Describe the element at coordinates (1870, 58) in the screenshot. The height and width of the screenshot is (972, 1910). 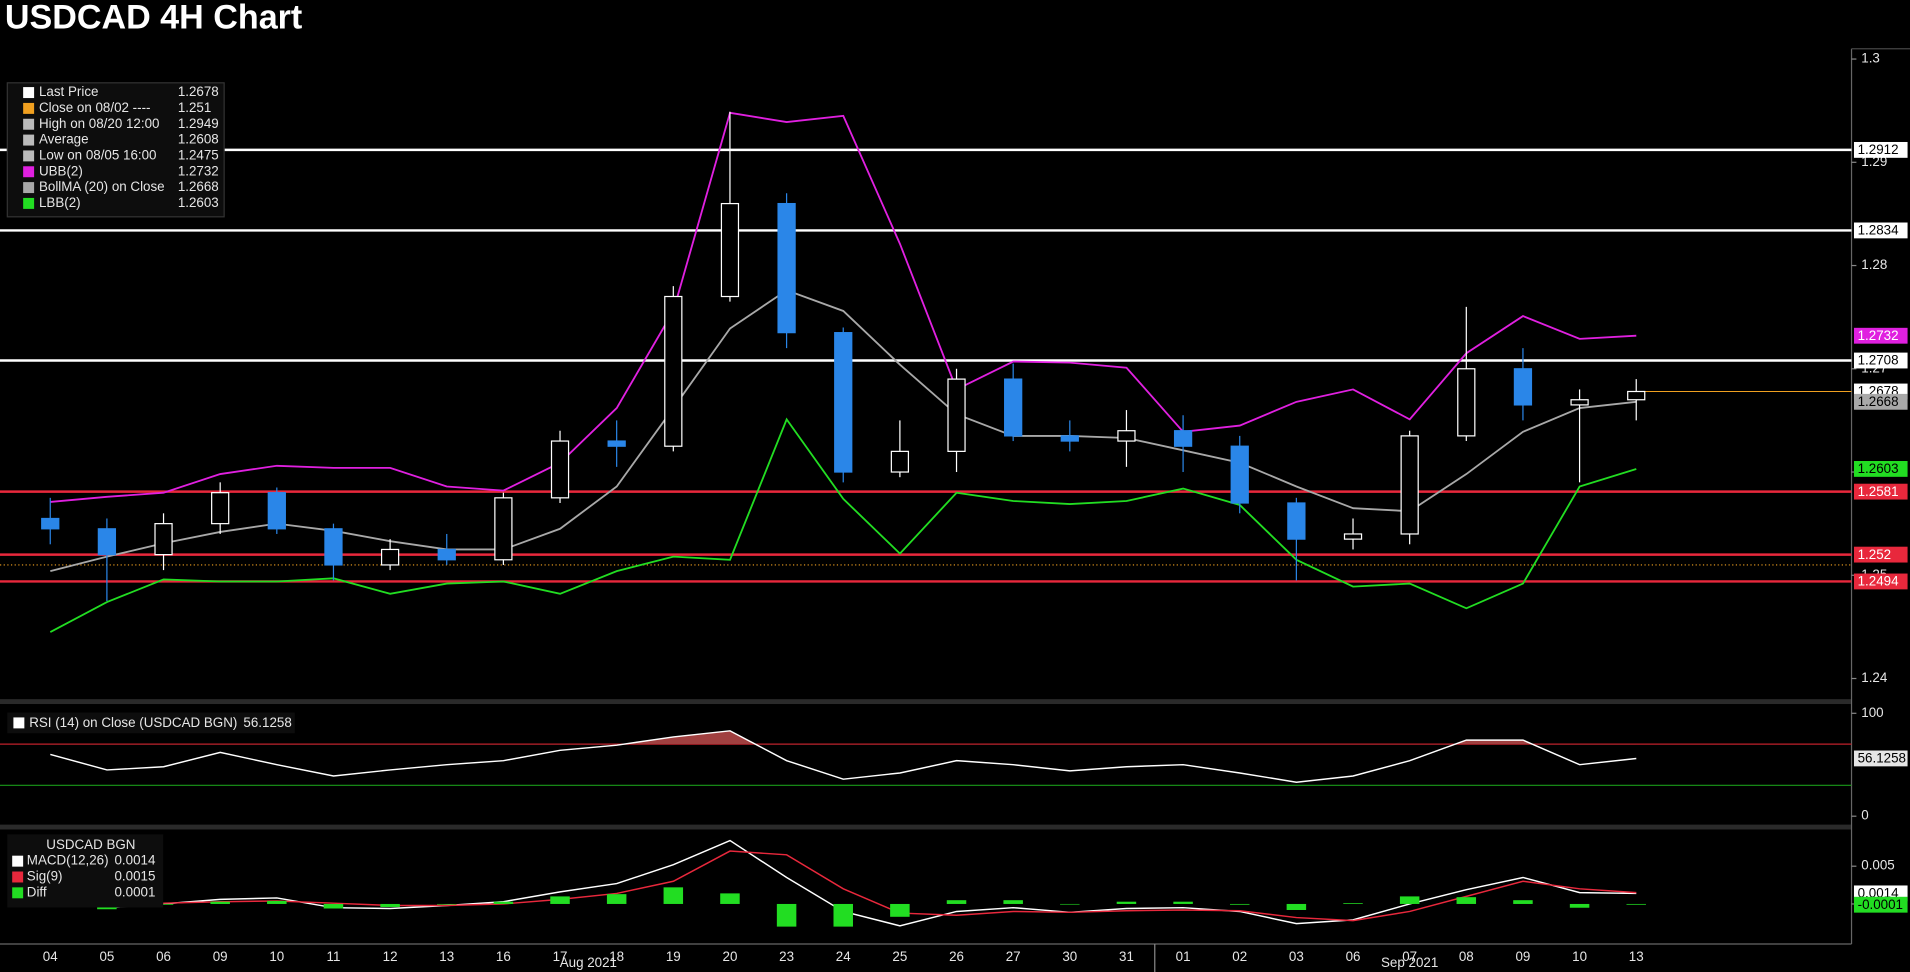
I see `y-tick-label: 1.3` at that location.